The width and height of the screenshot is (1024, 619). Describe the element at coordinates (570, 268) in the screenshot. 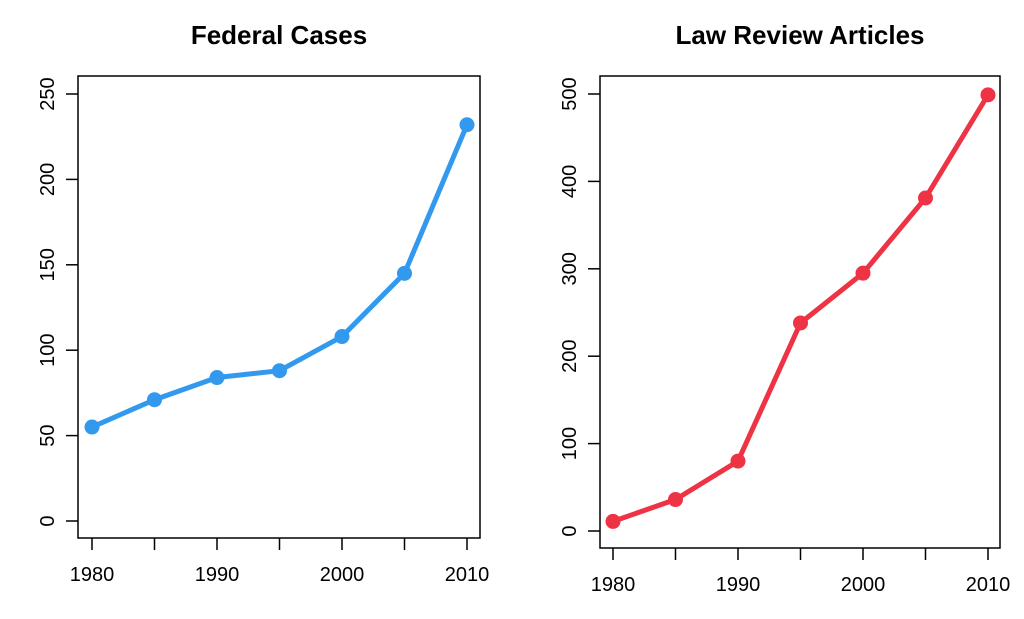

I see `y-tick-label: 300` at that location.